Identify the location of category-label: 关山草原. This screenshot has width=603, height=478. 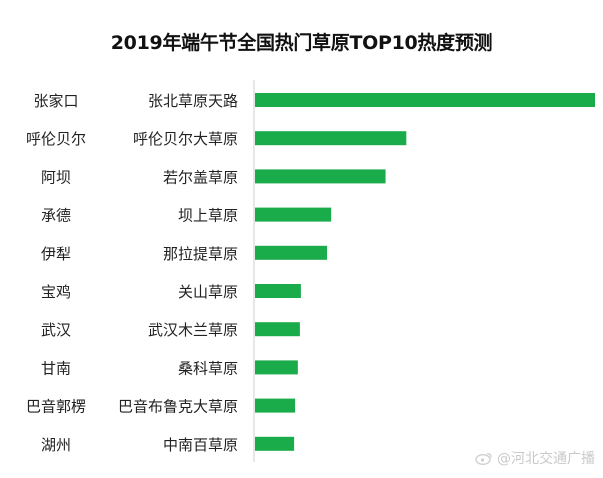
(208, 292).